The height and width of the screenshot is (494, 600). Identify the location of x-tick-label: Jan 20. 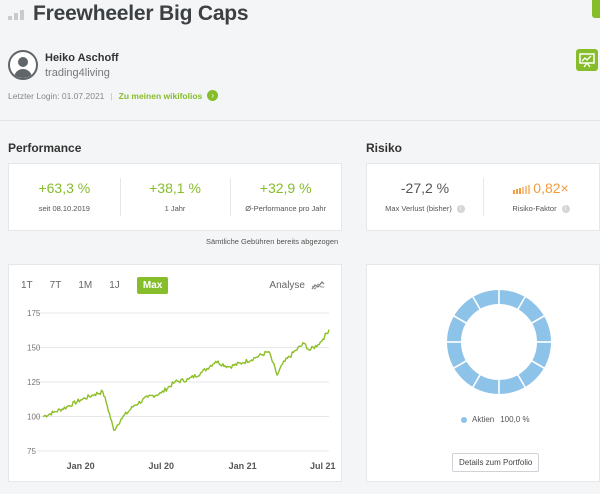
(81, 466).